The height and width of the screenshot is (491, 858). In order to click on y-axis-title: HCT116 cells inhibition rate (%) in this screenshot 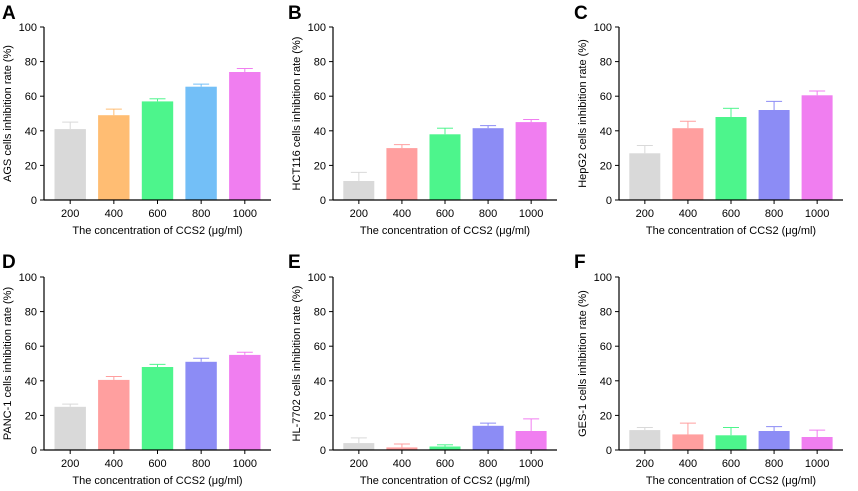, I will do `click(297, 114)`.